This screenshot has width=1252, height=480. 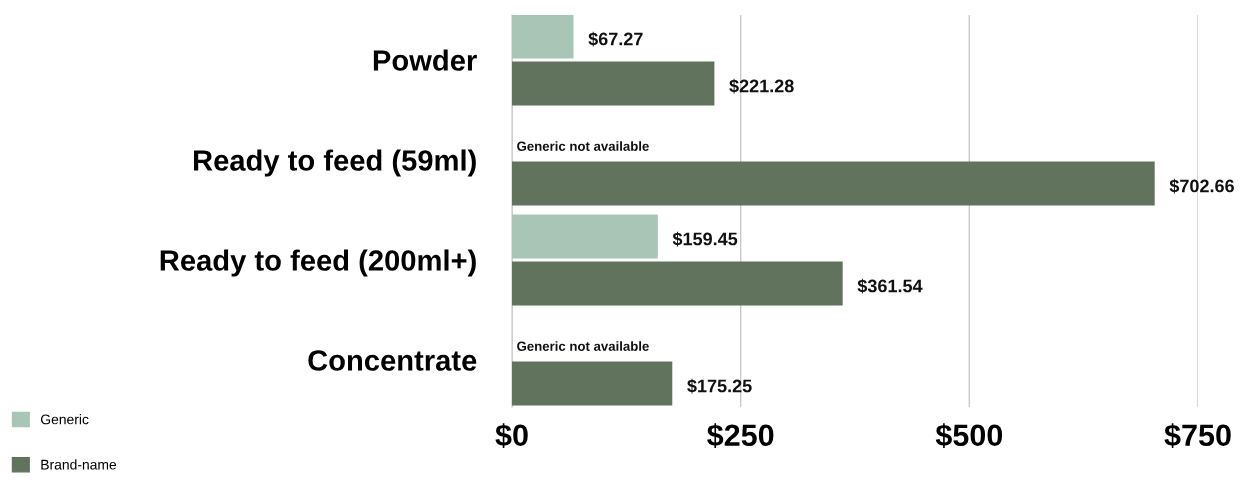 What do you see at coordinates (64, 419) in the screenshot?
I see `legend-label: Generic` at bounding box center [64, 419].